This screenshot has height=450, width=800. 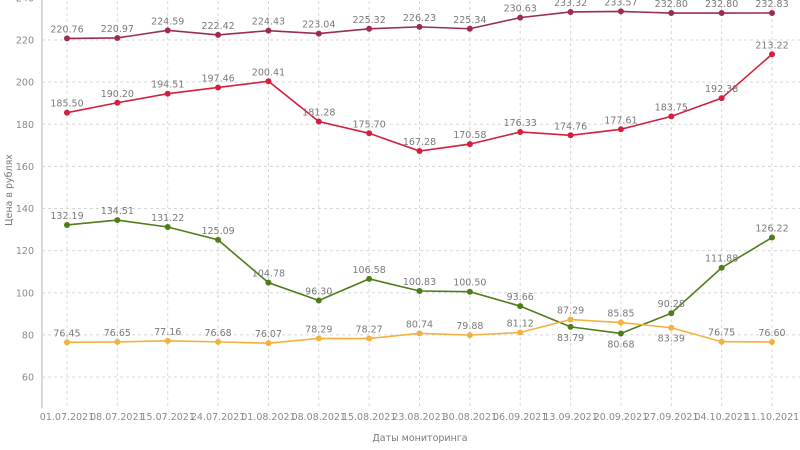 I want to click on data-label: 134.51, so click(x=117, y=211).